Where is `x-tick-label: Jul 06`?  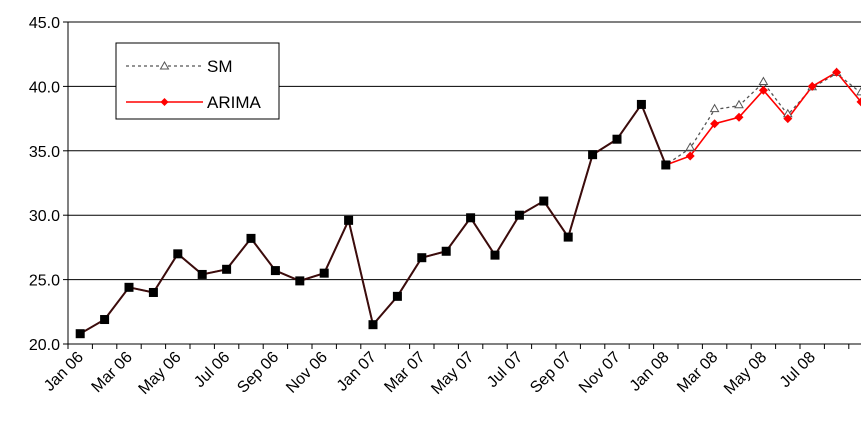 x-tick-label: Jul 06 is located at coordinates (212, 370).